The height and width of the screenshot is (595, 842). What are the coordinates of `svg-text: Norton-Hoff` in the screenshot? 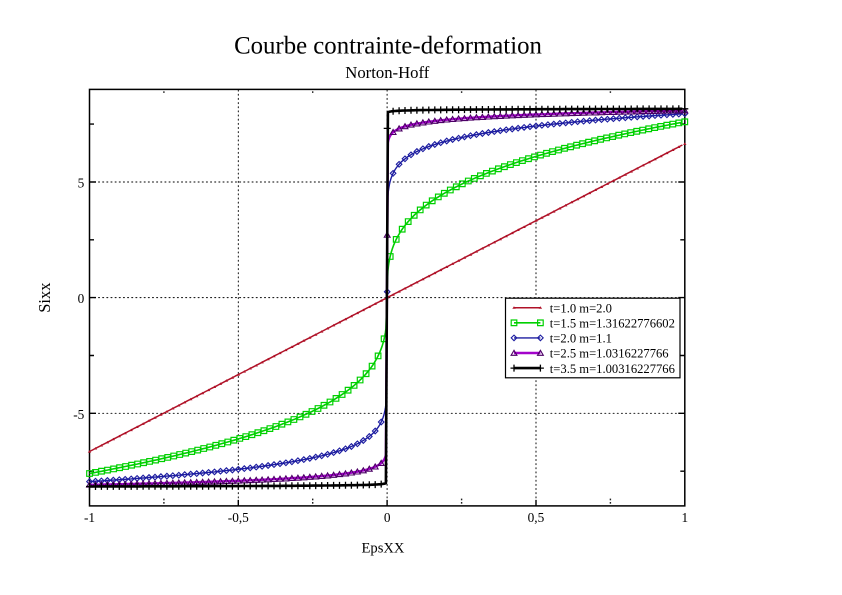 It's located at (387, 72).